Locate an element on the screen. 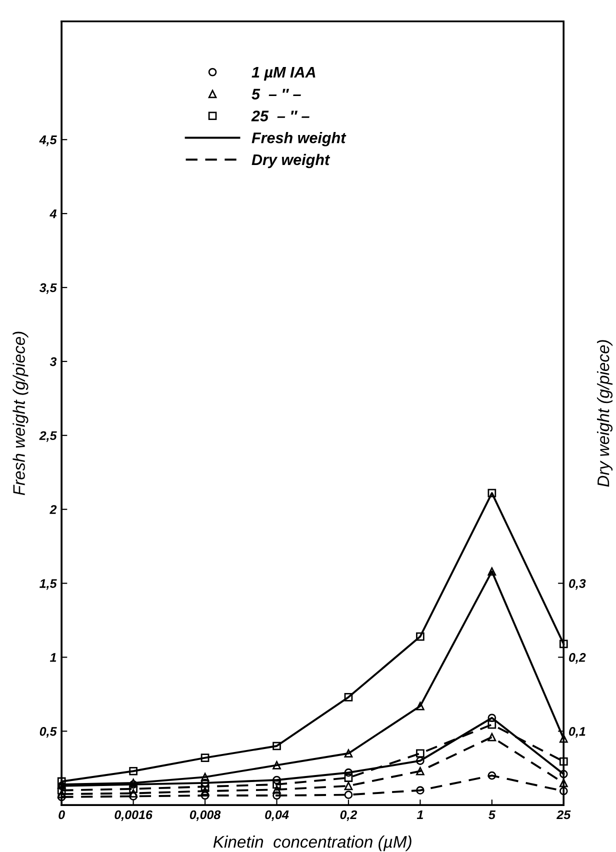  x-tick-label: 0,2 is located at coordinates (349, 815).